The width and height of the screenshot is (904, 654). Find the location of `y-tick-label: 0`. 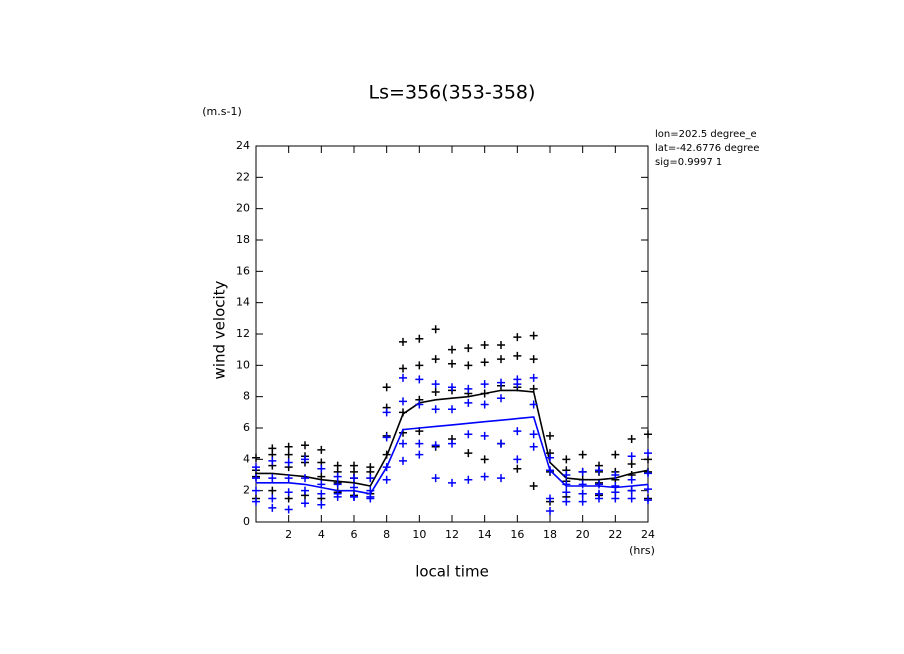

y-tick-label: 0 is located at coordinates (246, 521).